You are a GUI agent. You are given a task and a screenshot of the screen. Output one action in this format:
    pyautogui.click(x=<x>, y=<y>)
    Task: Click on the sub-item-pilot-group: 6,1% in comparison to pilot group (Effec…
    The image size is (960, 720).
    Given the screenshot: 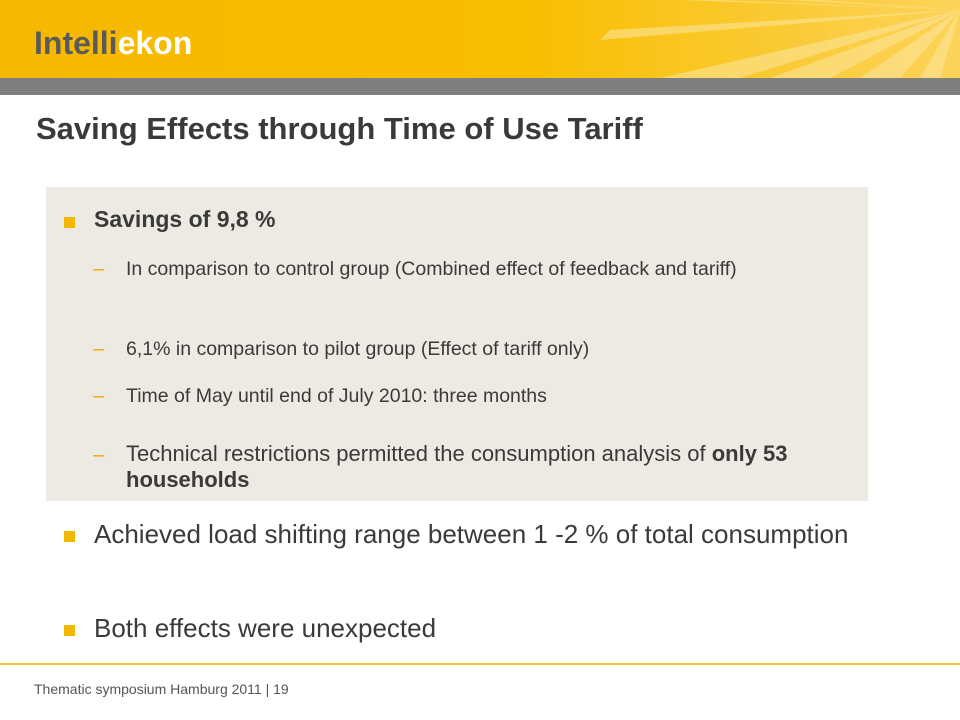 What is the action you would take?
    pyautogui.click(x=358, y=349)
    